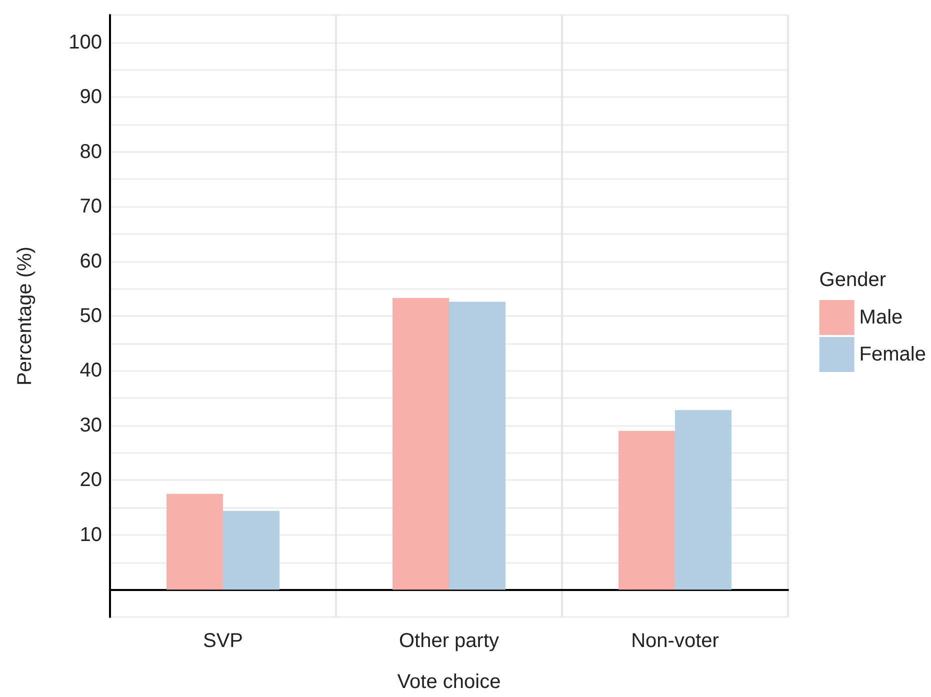 Image resolution: width=931 pixels, height=697 pixels. I want to click on y-tick-label: 30, so click(91, 425).